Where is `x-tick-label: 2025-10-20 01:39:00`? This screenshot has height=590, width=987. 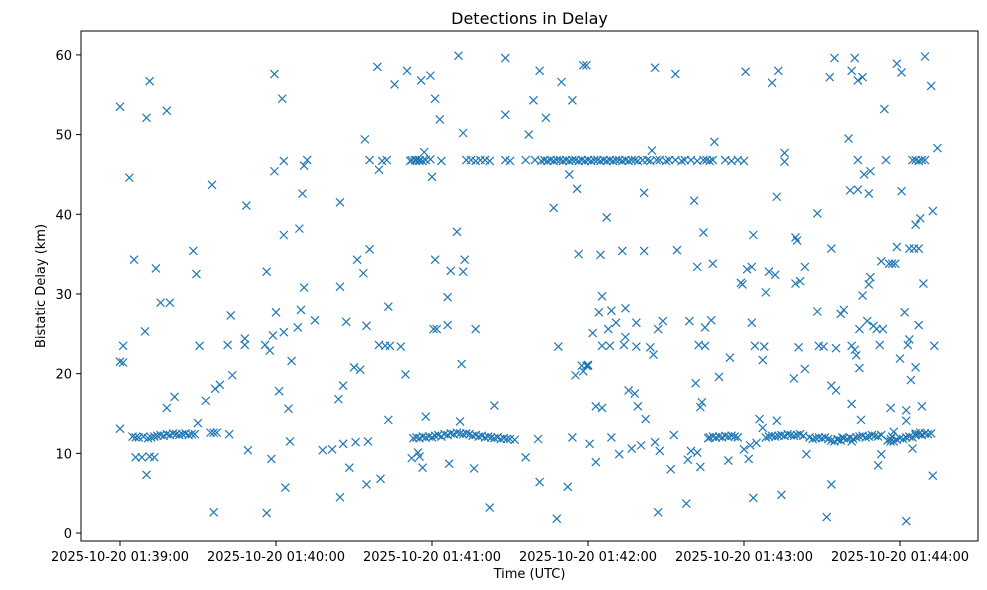 x-tick-label: 2025-10-20 01:39:00 is located at coordinates (120, 557).